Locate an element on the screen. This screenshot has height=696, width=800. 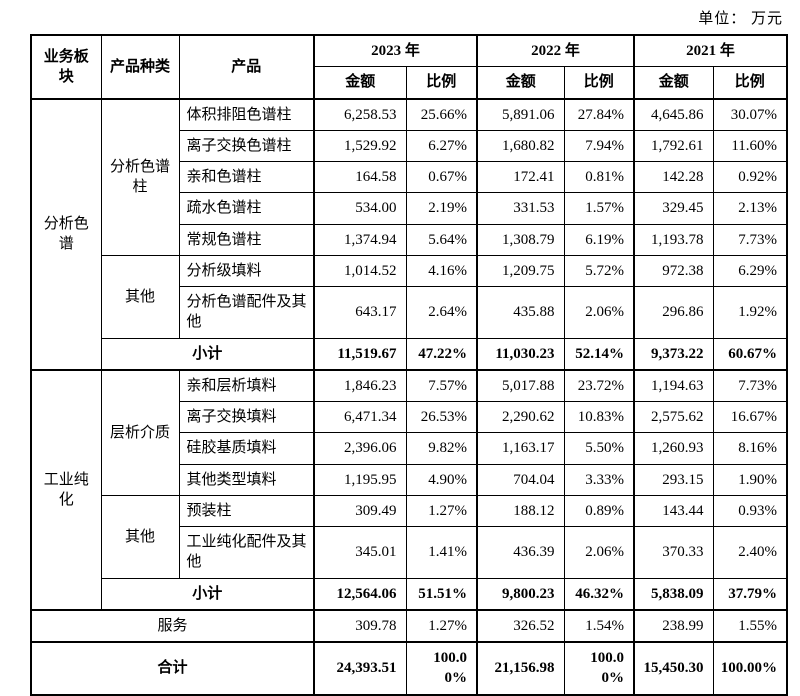
amount-cell: 12,564.06 is located at coordinates (360, 594).